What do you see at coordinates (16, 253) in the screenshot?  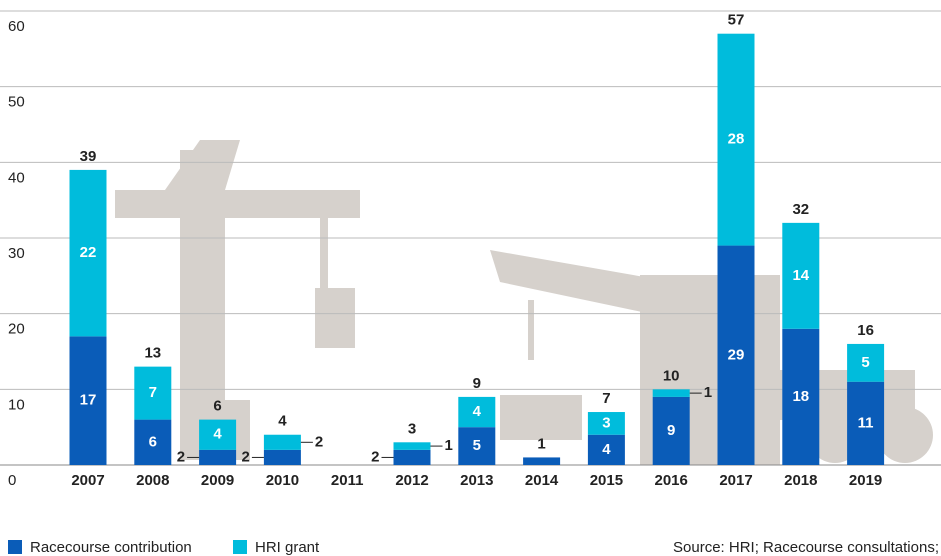 I see `y-tick-label: 30` at bounding box center [16, 253].